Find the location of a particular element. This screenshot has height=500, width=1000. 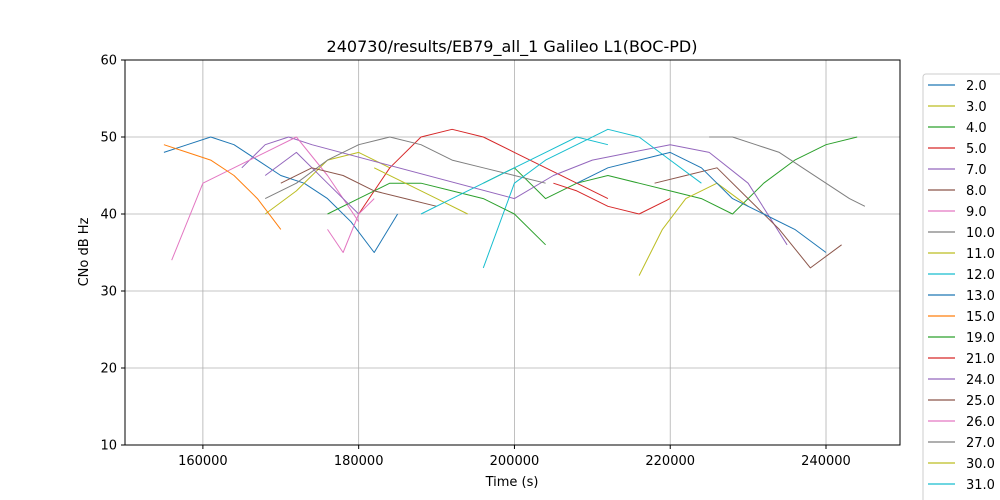

legend-label: 2.0 is located at coordinates (976, 86).